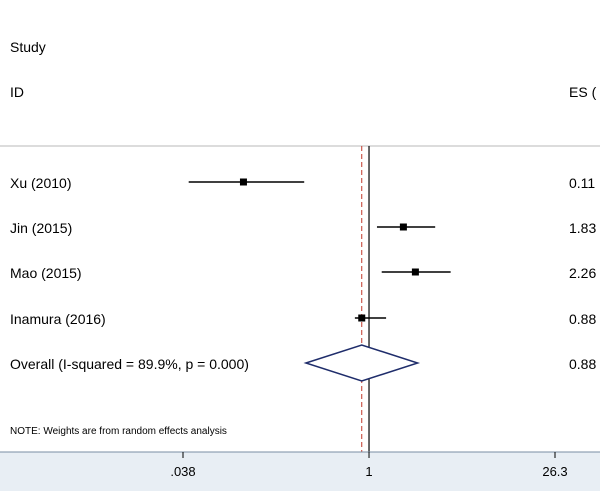 The height and width of the screenshot is (491, 600). Describe the element at coordinates (46, 273) in the screenshot. I see `study-label: Mao (2015)` at that location.